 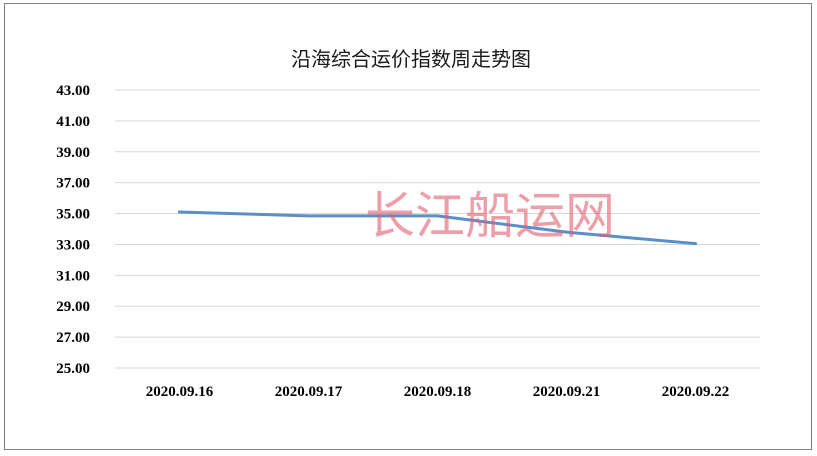 What do you see at coordinates (490, 216) in the screenshot?
I see `watermark-text: 长江船运网` at bounding box center [490, 216].